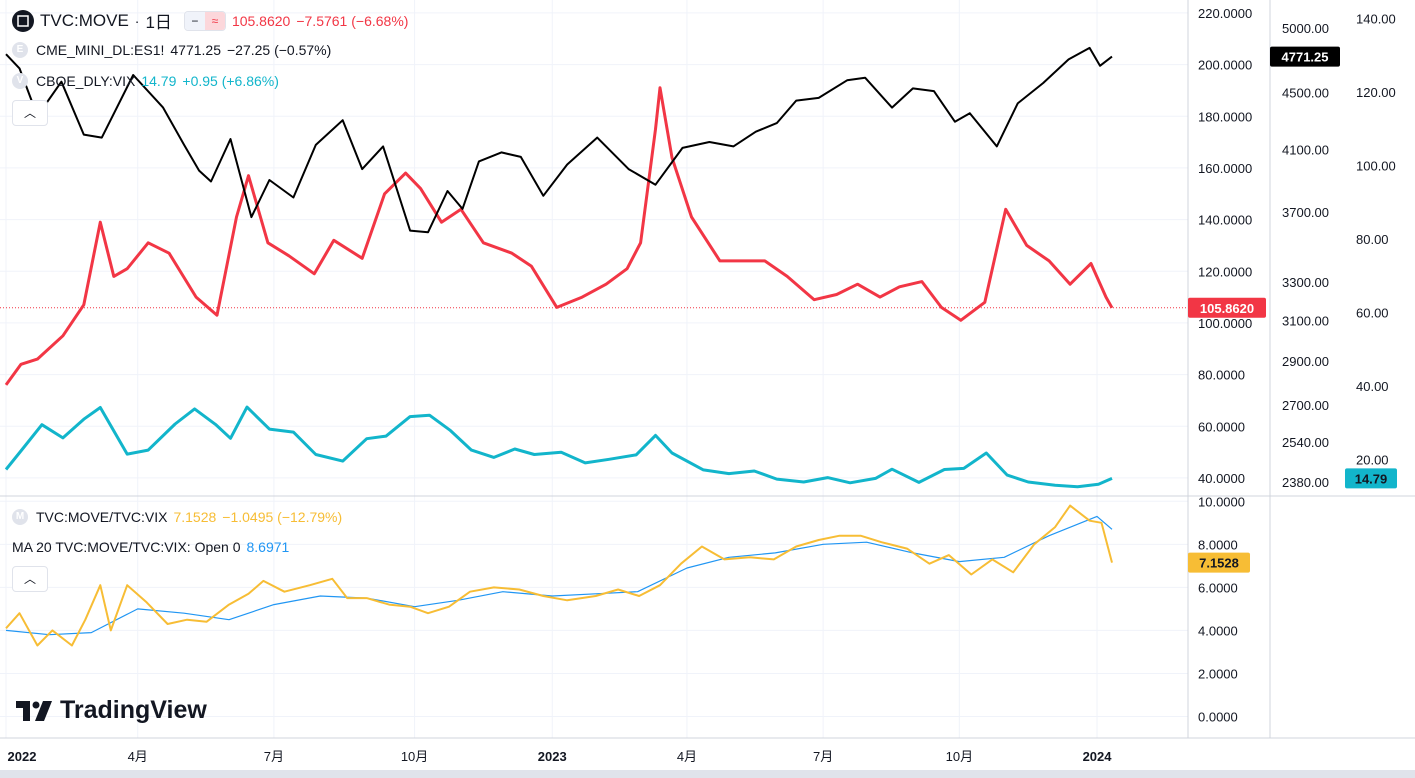 The width and height of the screenshot is (1415, 778). What do you see at coordinates (23, 20) in the screenshot?
I see `symbol-logo-icon` at bounding box center [23, 20].